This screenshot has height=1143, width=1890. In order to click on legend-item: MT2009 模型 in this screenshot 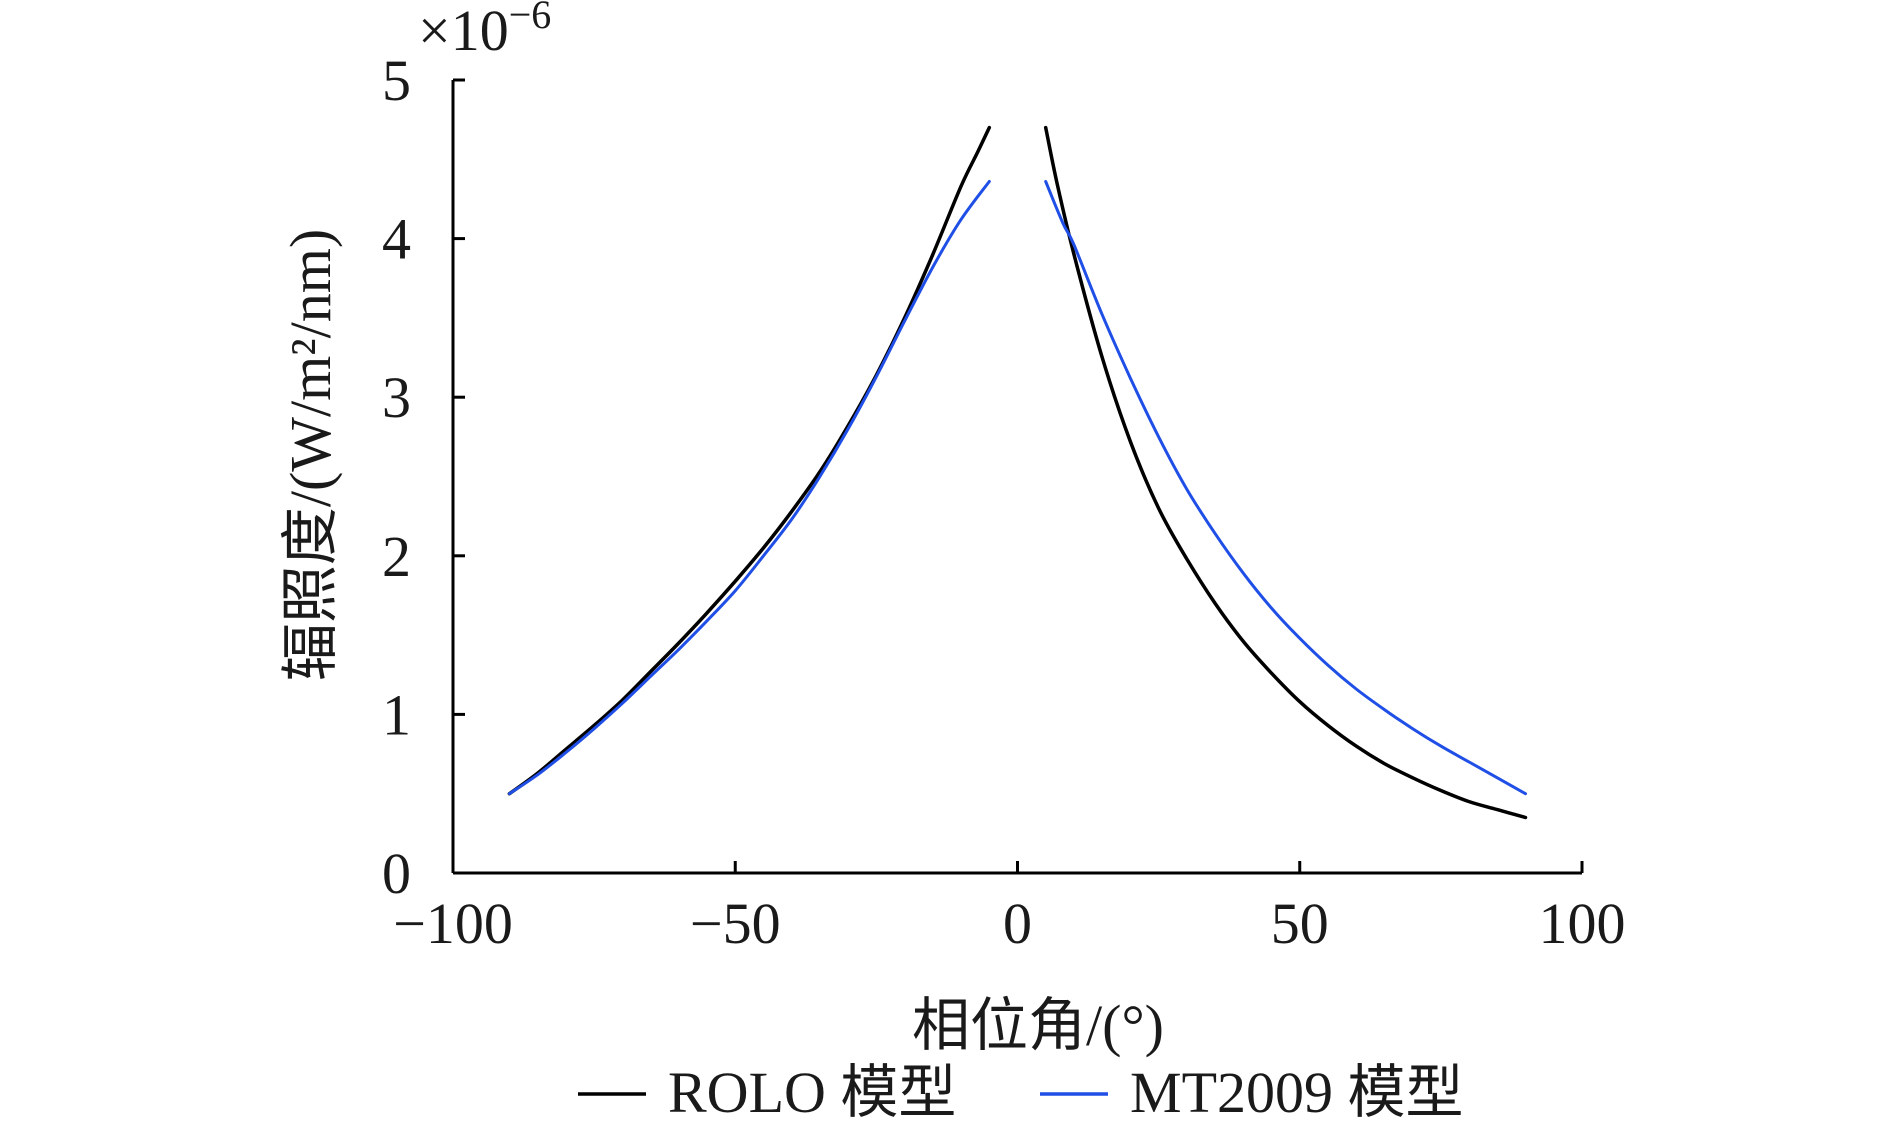, I will do `click(1252, 1092)`.